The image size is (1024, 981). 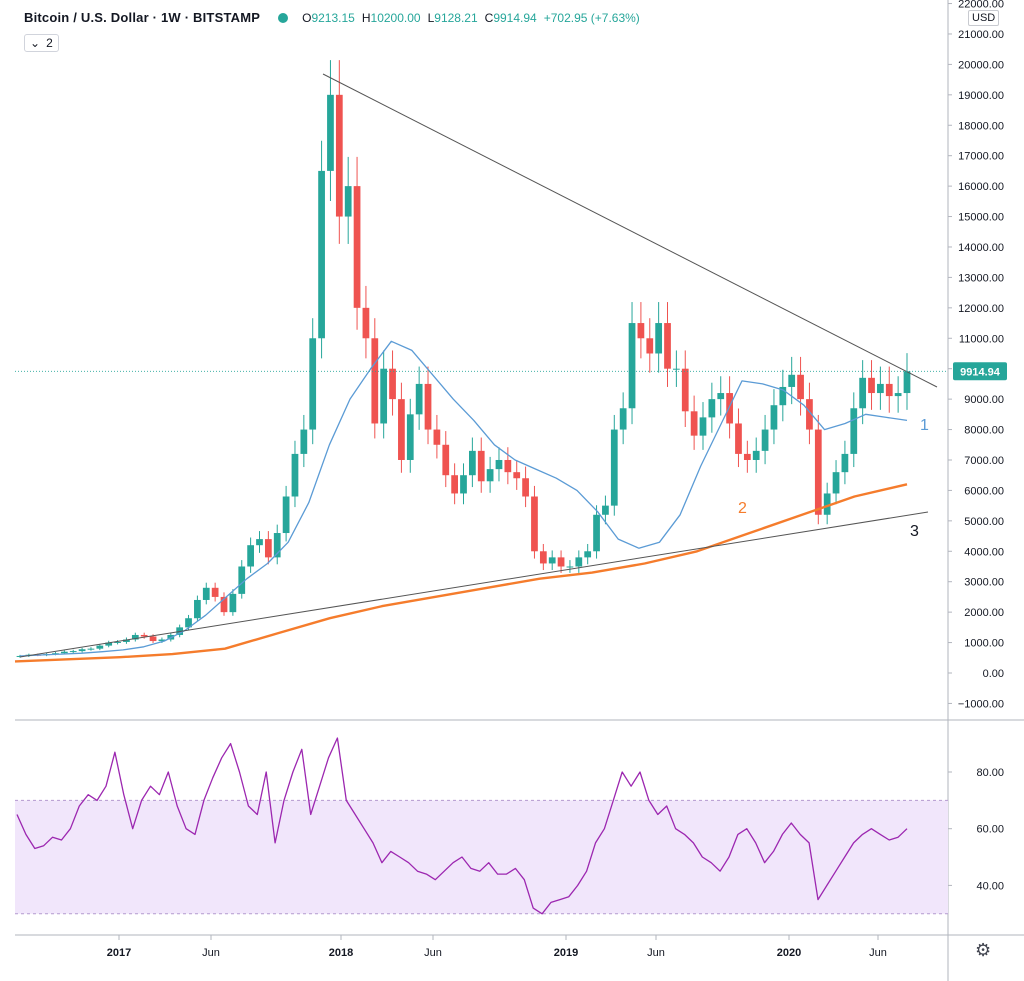 What do you see at coordinates (984, 491) in the screenshot?
I see `price-axis-label: 6000.00` at bounding box center [984, 491].